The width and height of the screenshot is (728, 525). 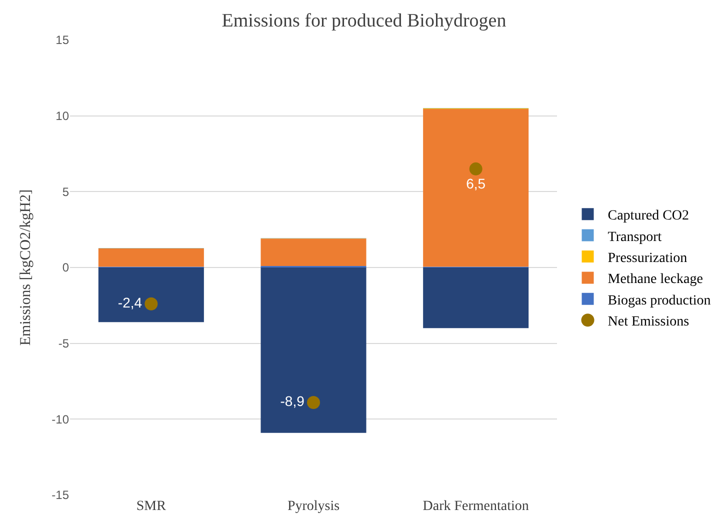 I want to click on legend-label: Pressurization, so click(x=648, y=258).